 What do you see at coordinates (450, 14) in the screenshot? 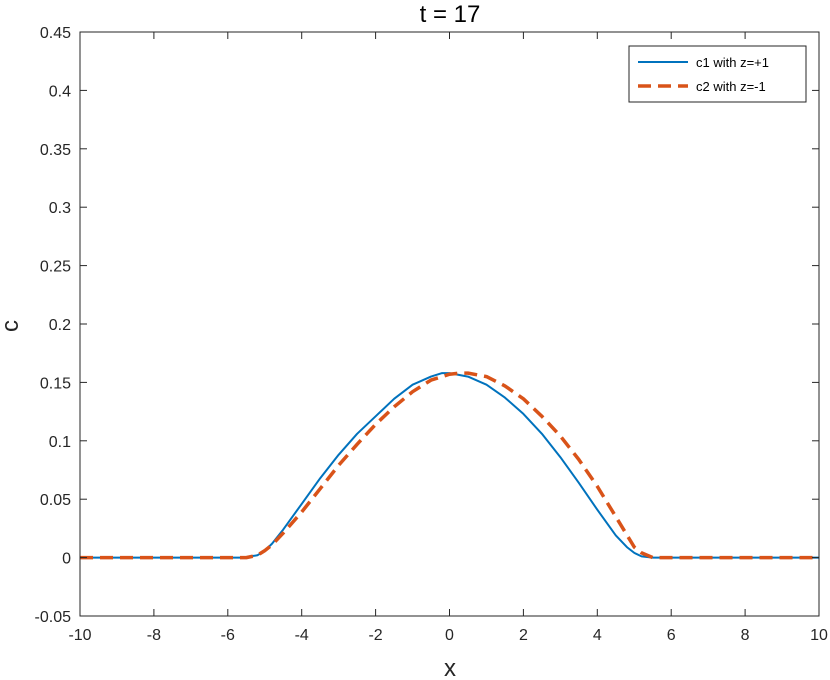
I see `chart-title: t = 17` at bounding box center [450, 14].